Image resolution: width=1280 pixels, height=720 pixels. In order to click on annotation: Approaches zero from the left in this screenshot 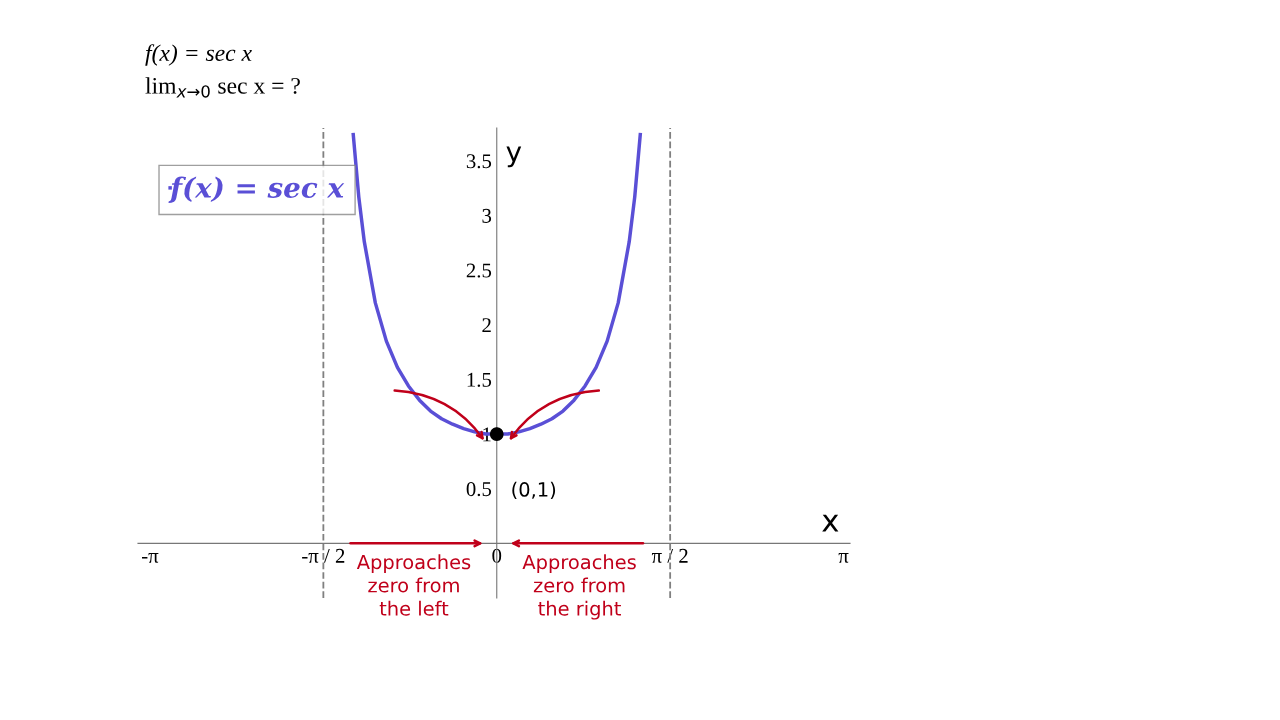, I will do `click(413, 585)`.